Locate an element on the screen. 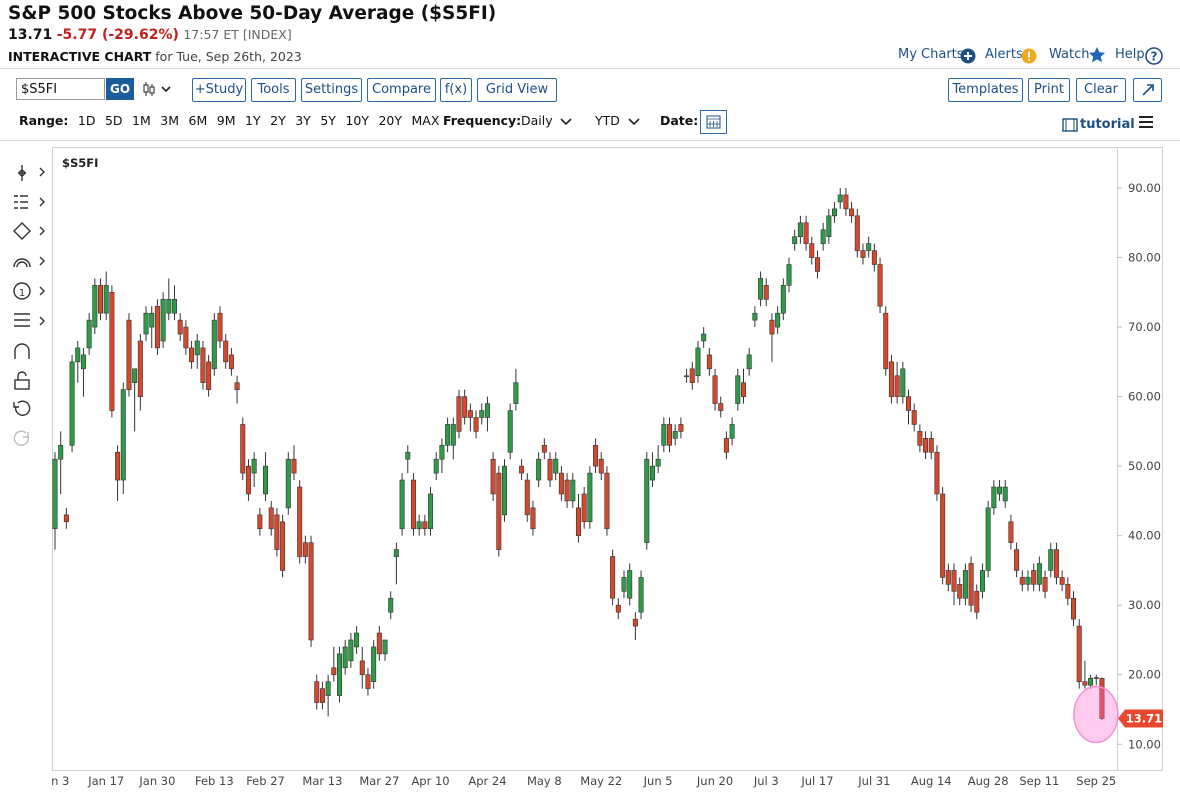 The image size is (1180, 811). quote-line: 13.71 -5.77 (-29.62%) 17:57 ET [INDEX] is located at coordinates (150, 35).